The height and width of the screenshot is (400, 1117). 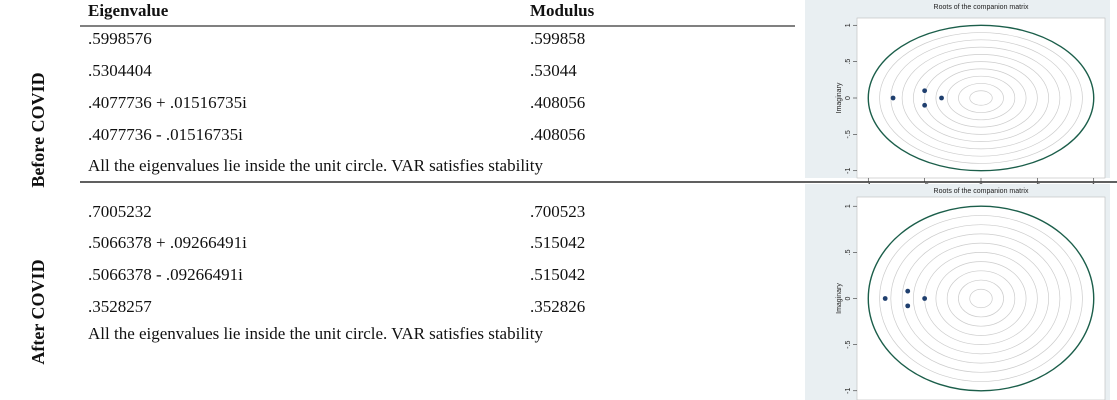 What do you see at coordinates (120, 306) in the screenshot?
I see `table-cell: .3528257` at bounding box center [120, 306].